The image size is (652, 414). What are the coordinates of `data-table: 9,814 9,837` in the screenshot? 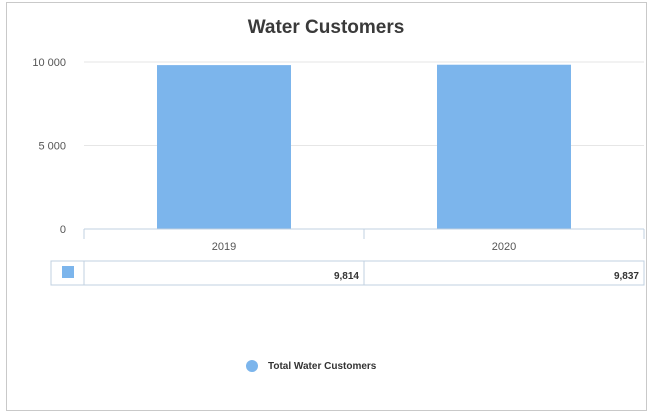 It's located at (347, 273).